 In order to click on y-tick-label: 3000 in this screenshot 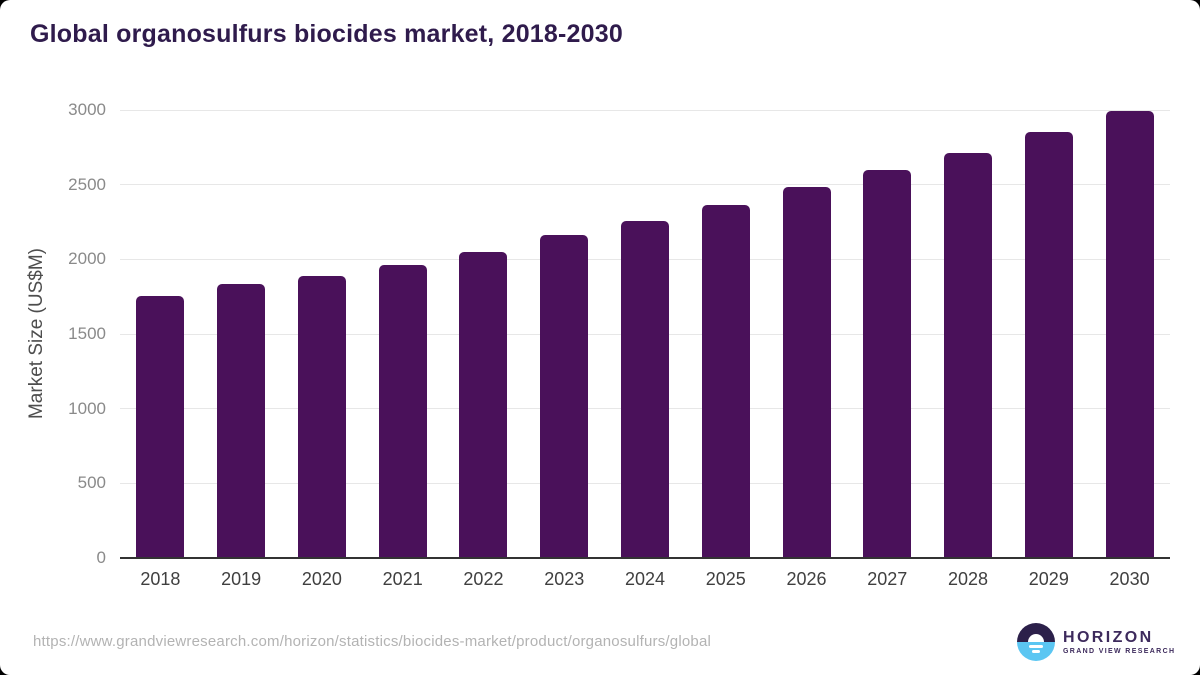, I will do `click(87, 109)`.